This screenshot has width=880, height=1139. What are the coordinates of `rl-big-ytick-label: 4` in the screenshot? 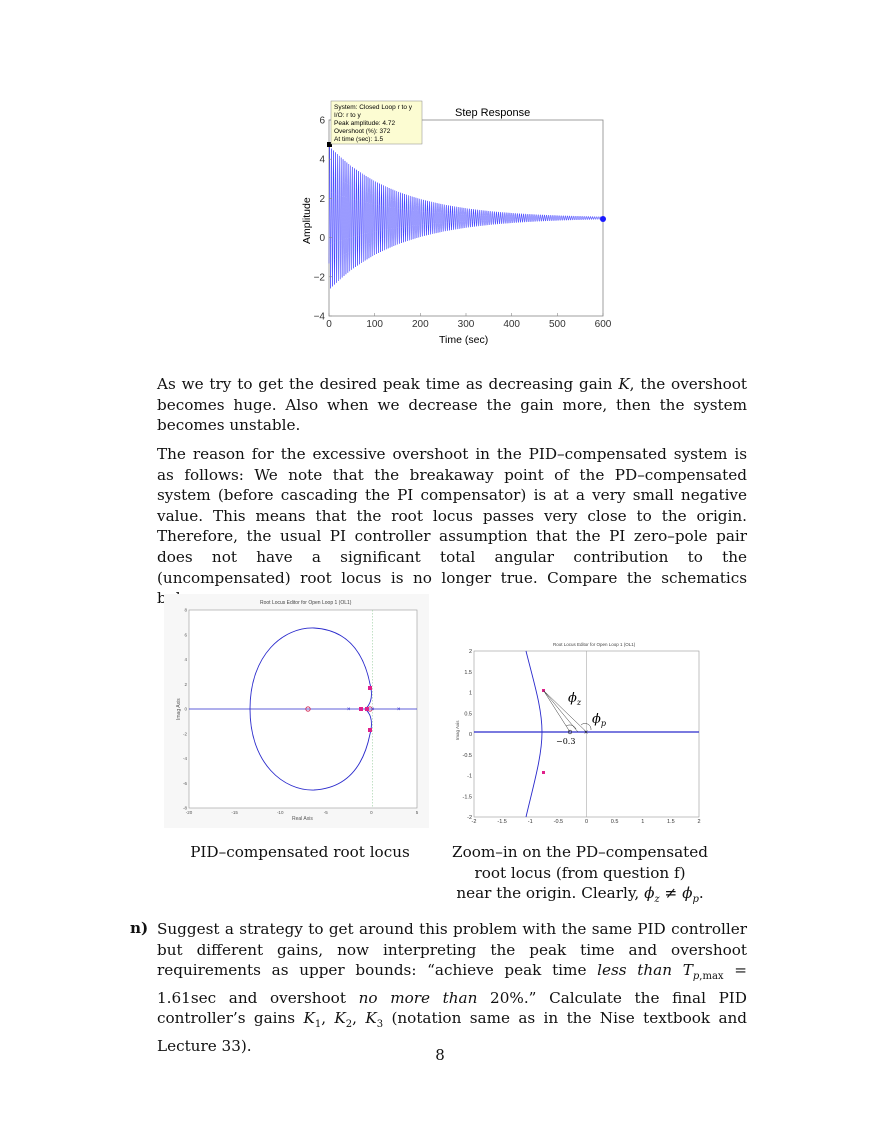 It's located at (185, 659).